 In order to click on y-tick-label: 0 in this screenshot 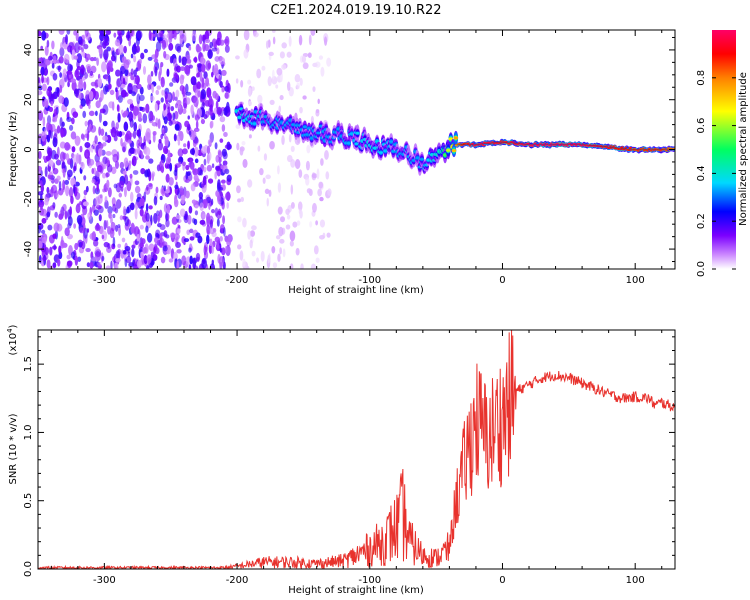, I will do `click(28, 149)`.